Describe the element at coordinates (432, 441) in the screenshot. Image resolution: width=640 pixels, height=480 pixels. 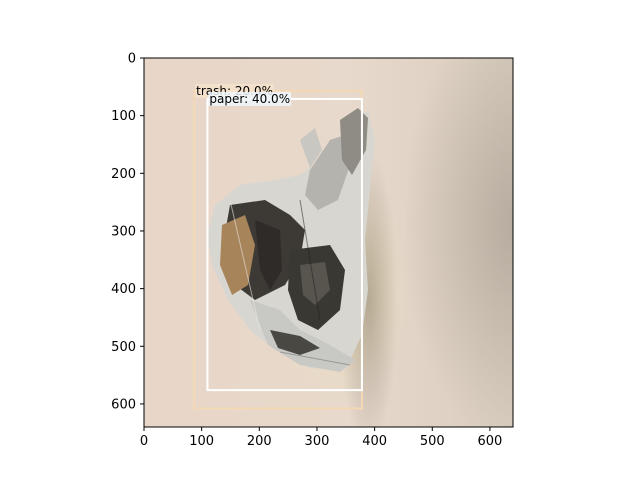
I see `x-tick-label: 500` at that location.